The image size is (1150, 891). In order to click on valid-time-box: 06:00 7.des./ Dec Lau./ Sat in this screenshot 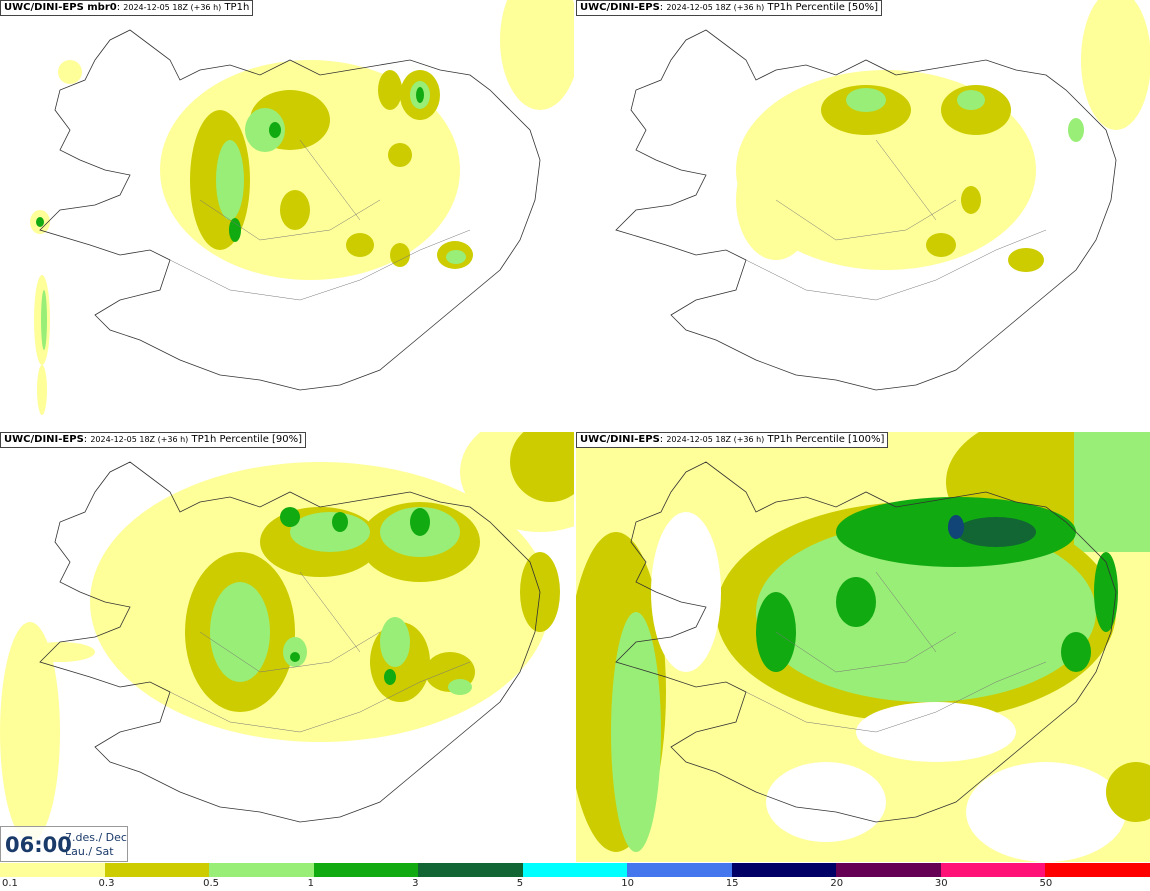, I will do `click(64, 844)`.